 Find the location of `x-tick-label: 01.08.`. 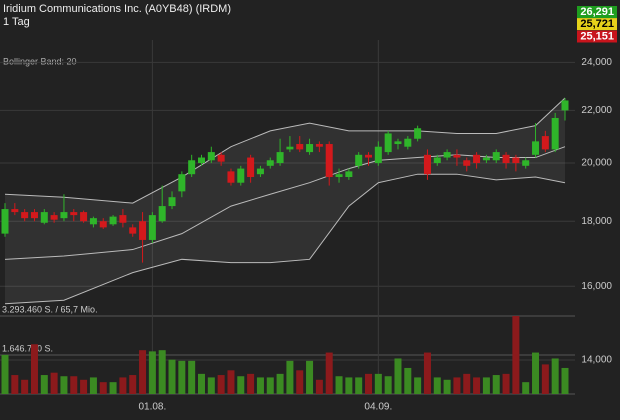

x-tick-label: 01.08. is located at coordinates (152, 407).